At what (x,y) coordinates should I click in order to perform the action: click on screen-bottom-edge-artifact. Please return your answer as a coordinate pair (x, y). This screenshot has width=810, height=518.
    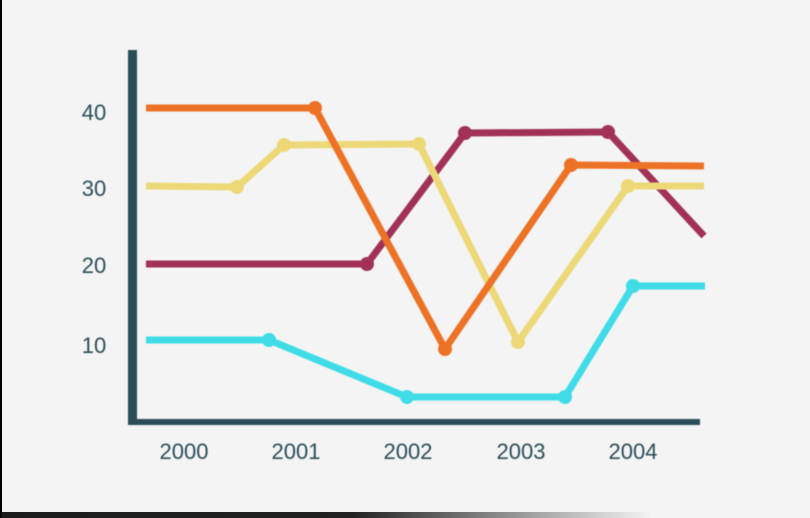
    Looking at the image, I should click on (350, 515).